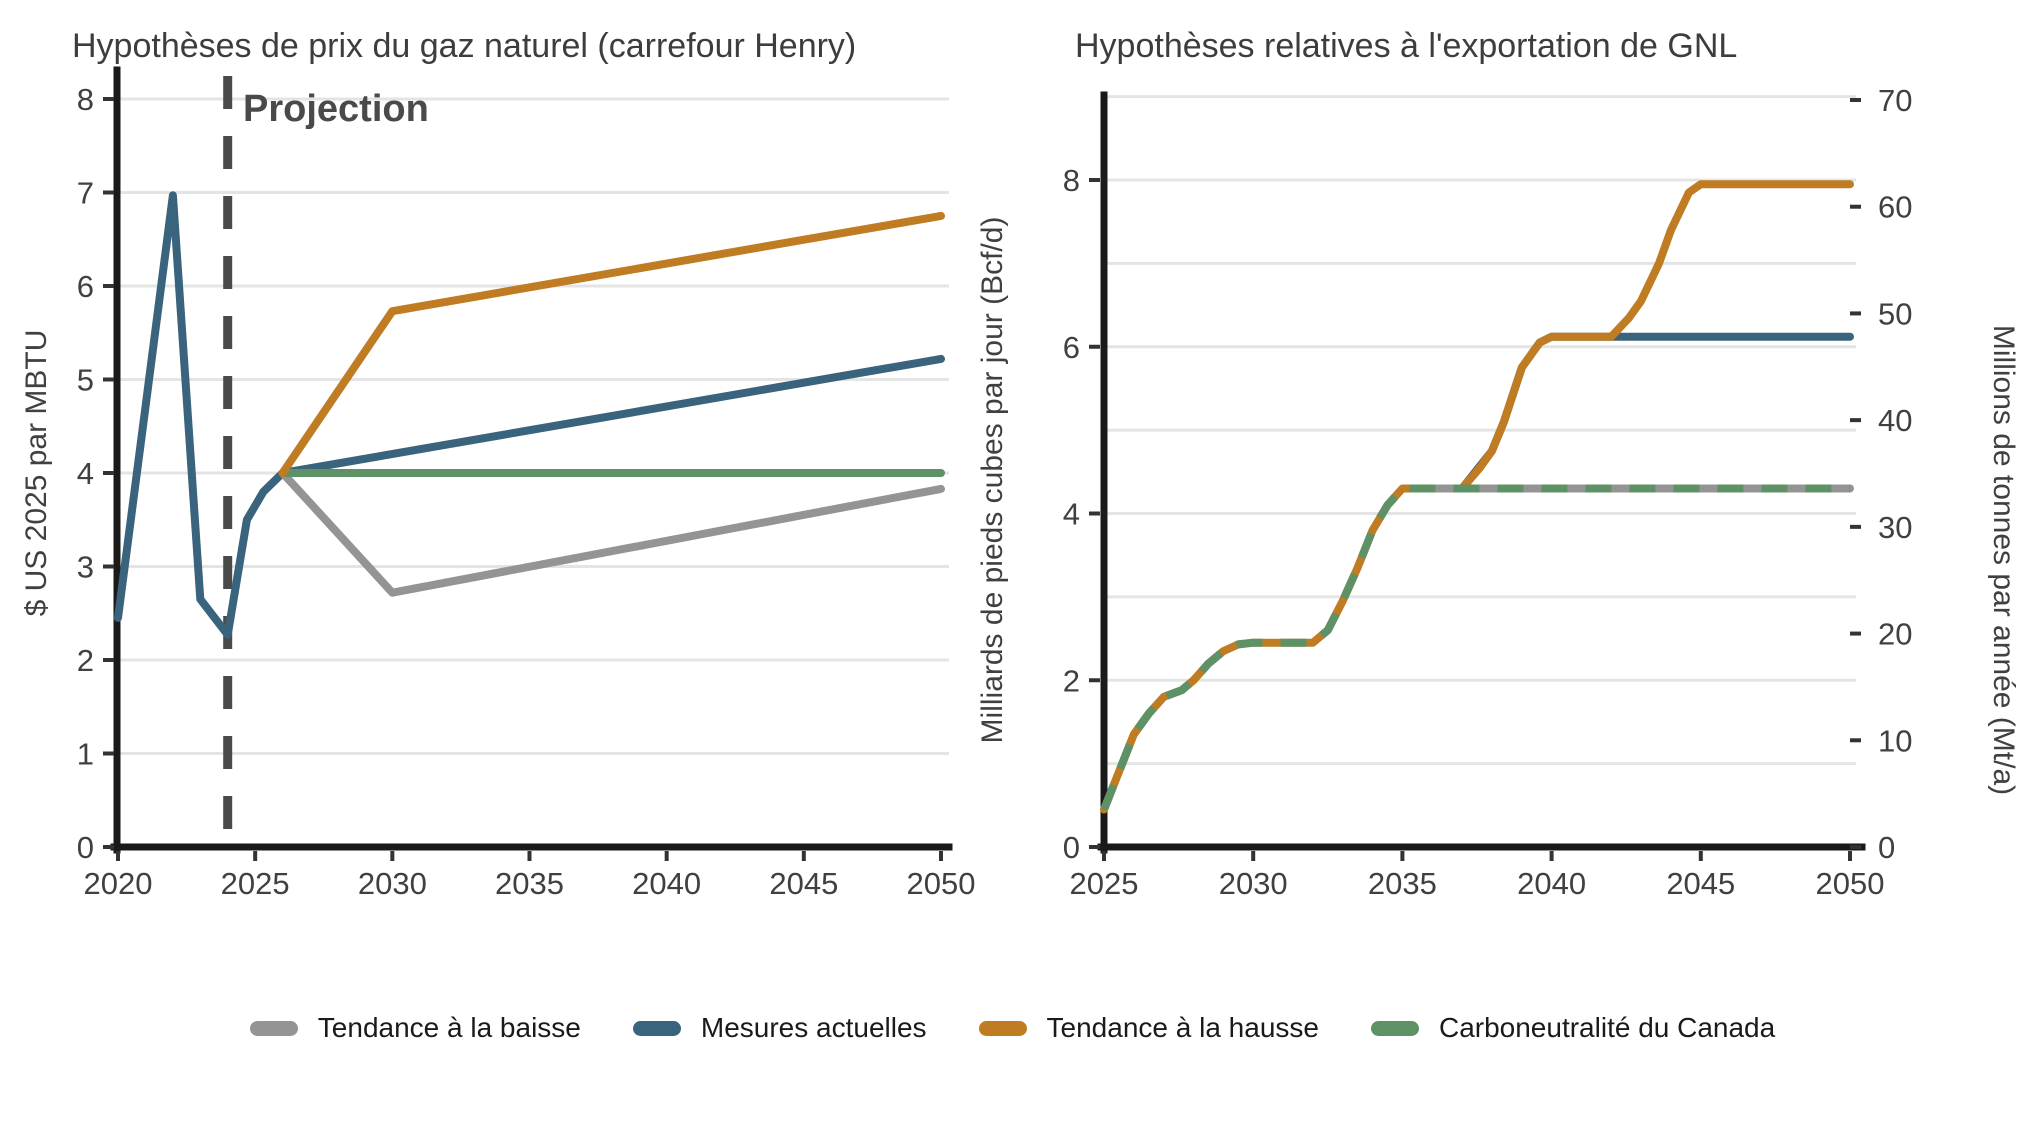  Describe the element at coordinates (1886, 847) in the screenshot. I see `right-y-tick-label: 0` at that location.